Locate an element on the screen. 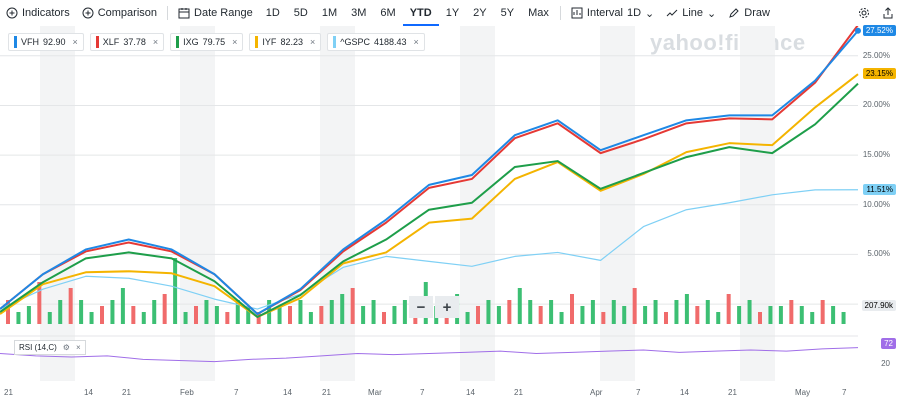 This screenshot has width=900, height=404. chip-gspc: ^GSPC 4188.43 × is located at coordinates (376, 42).